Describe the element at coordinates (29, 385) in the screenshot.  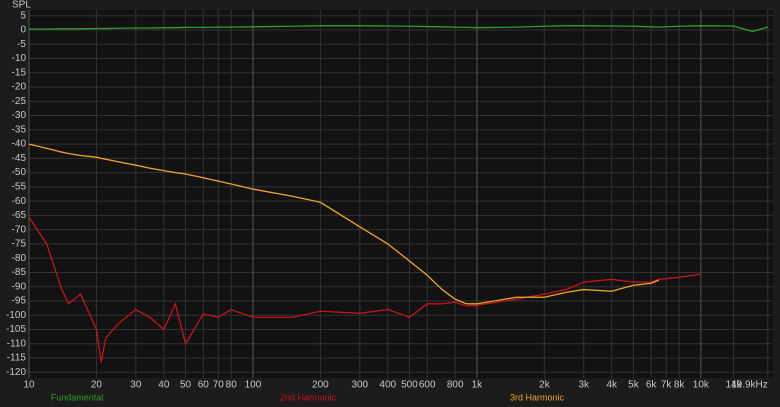
I see `x-tick-label: 10` at that location.